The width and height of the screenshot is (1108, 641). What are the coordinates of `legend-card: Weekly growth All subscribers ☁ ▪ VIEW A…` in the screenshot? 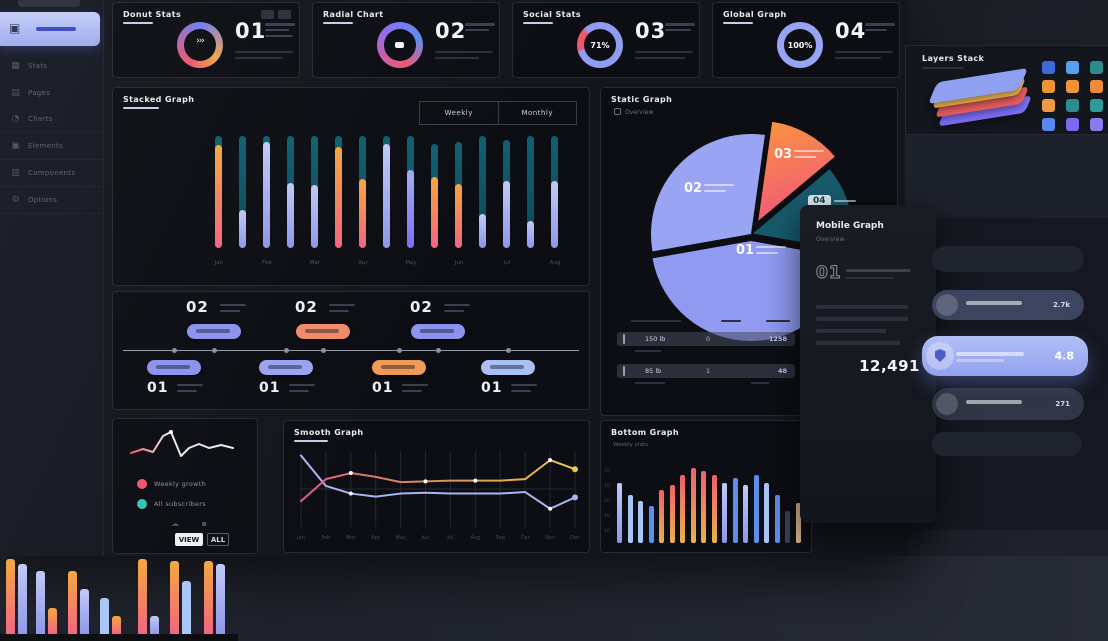 It's located at (185, 486).